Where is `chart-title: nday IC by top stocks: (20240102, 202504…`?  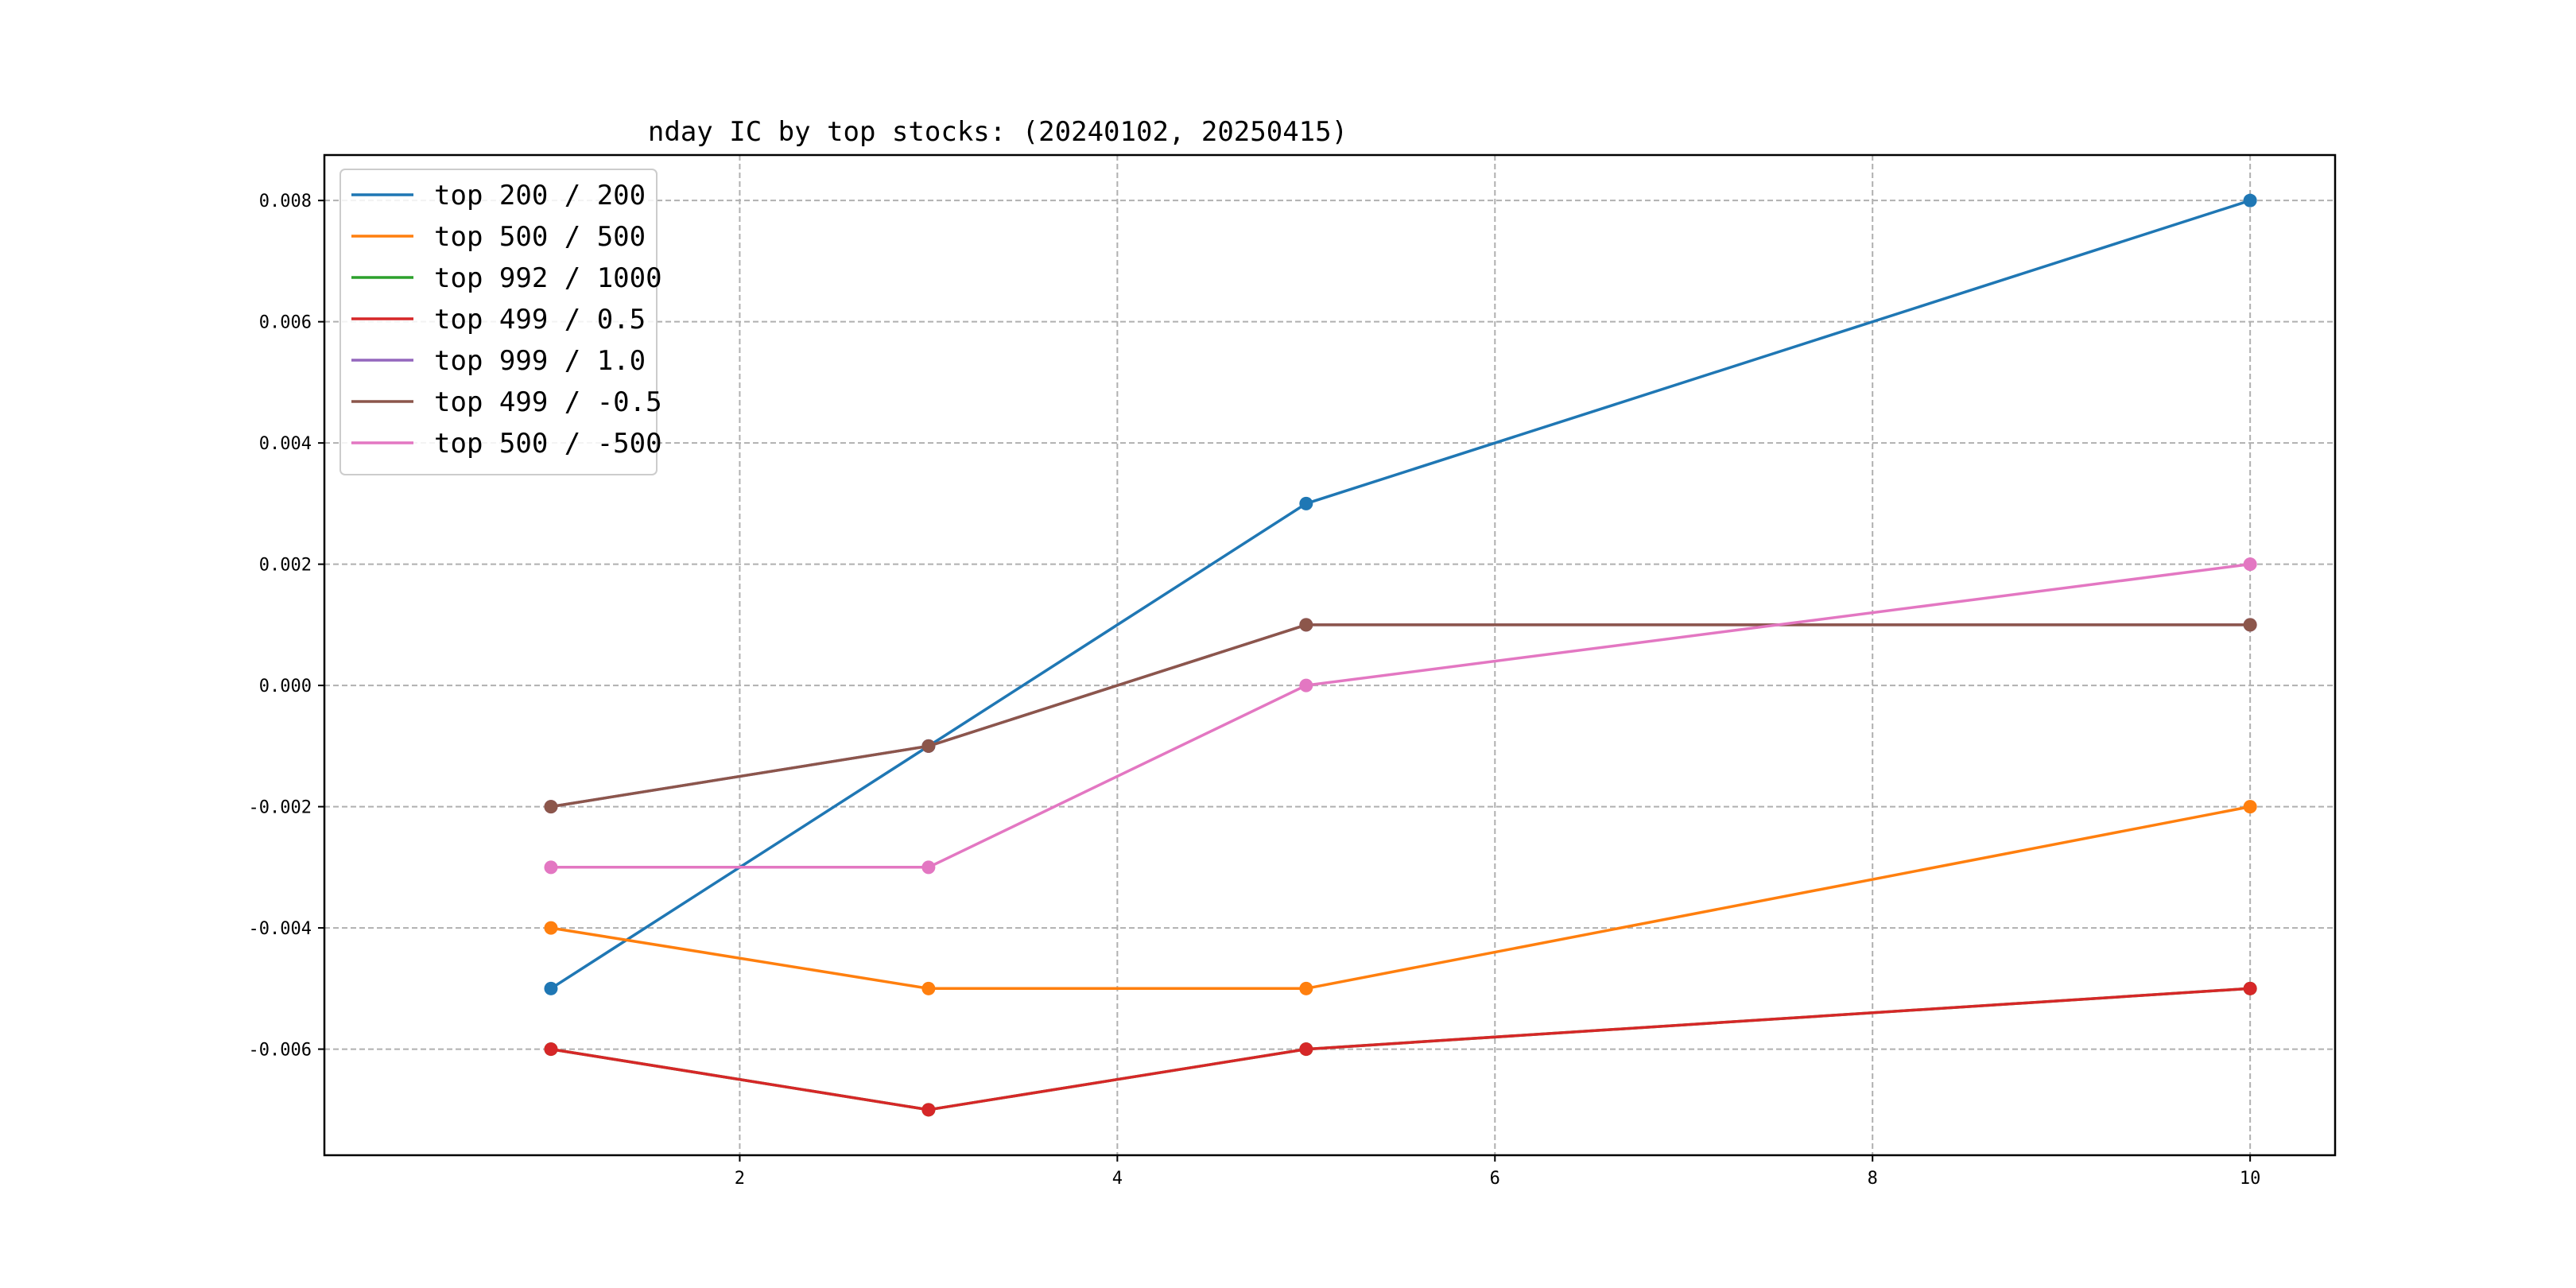 chart-title: nday IC by top stocks: (20240102, 202504… is located at coordinates (998, 132).